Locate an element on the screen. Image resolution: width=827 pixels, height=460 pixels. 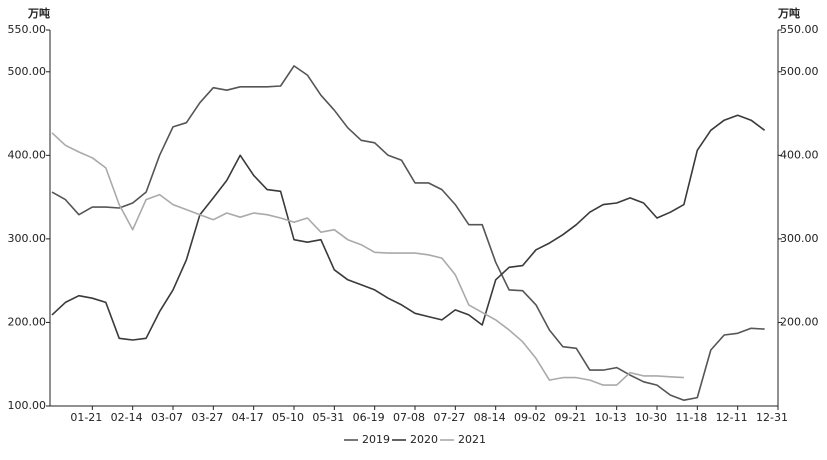
legend-label: 2021 is located at coordinates (472, 439).